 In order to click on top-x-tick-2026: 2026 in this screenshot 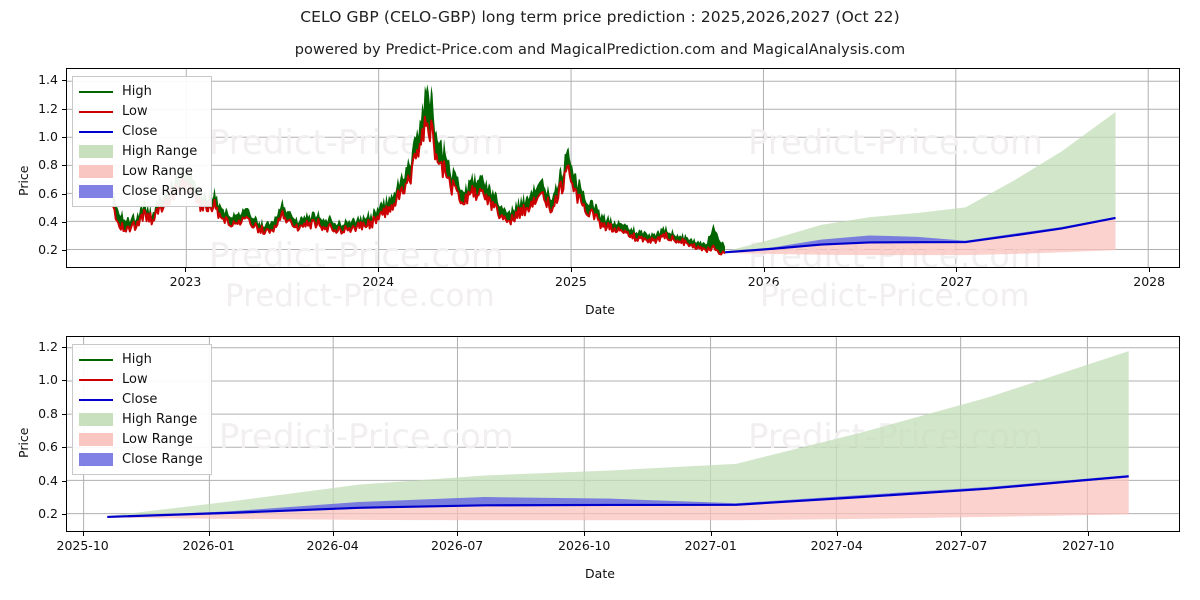, I will do `click(763, 281)`.